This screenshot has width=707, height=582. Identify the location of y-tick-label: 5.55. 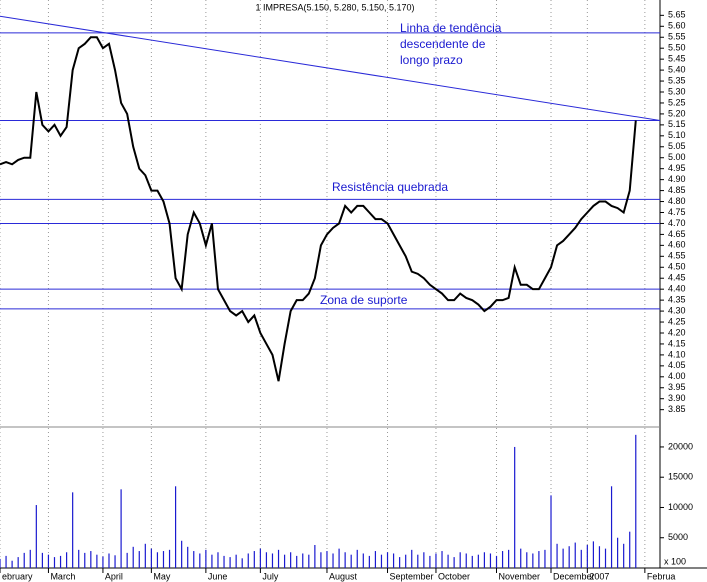
(677, 37).